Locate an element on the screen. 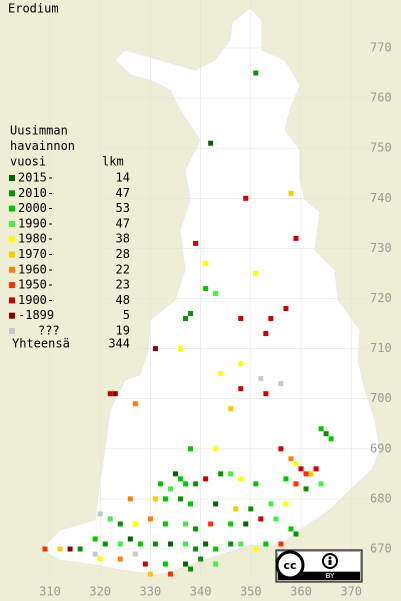 The image size is (401, 601). y-tick-label: 740 is located at coordinates (381, 198).